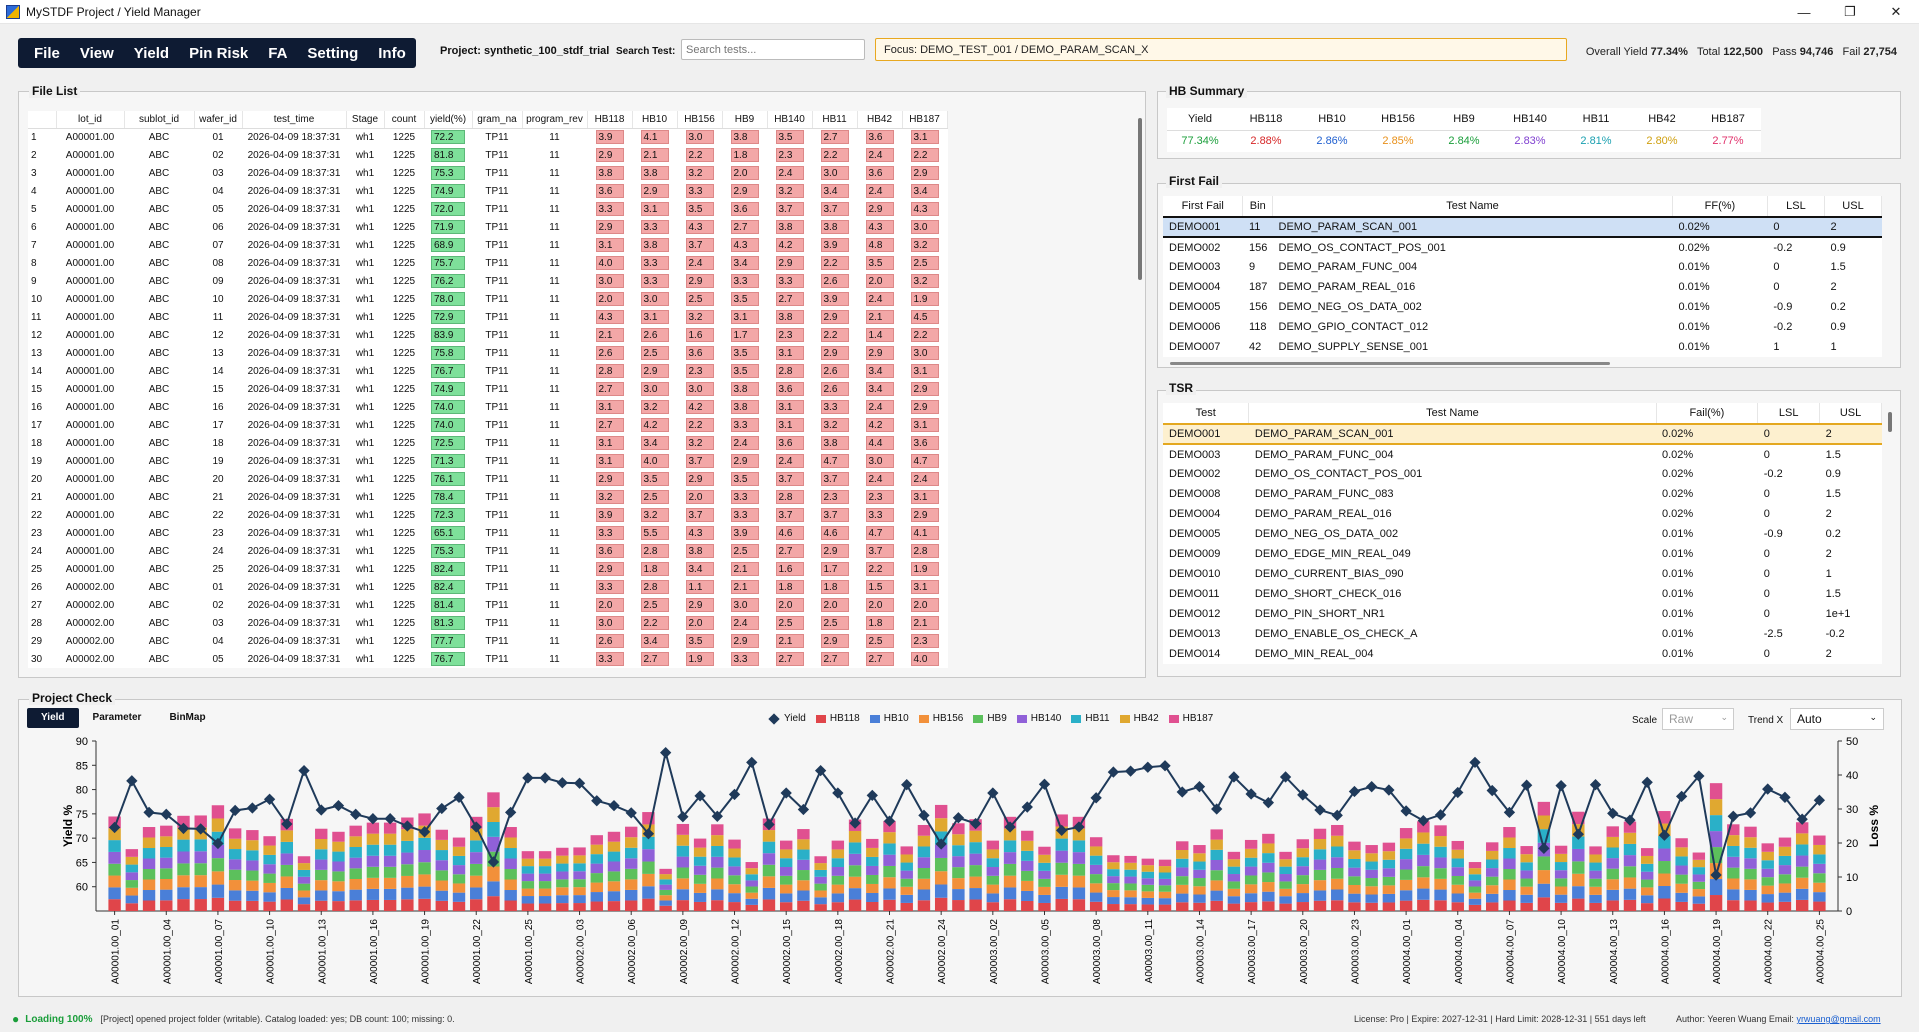  I want to click on legend-item: HB11, so click(1090, 718).